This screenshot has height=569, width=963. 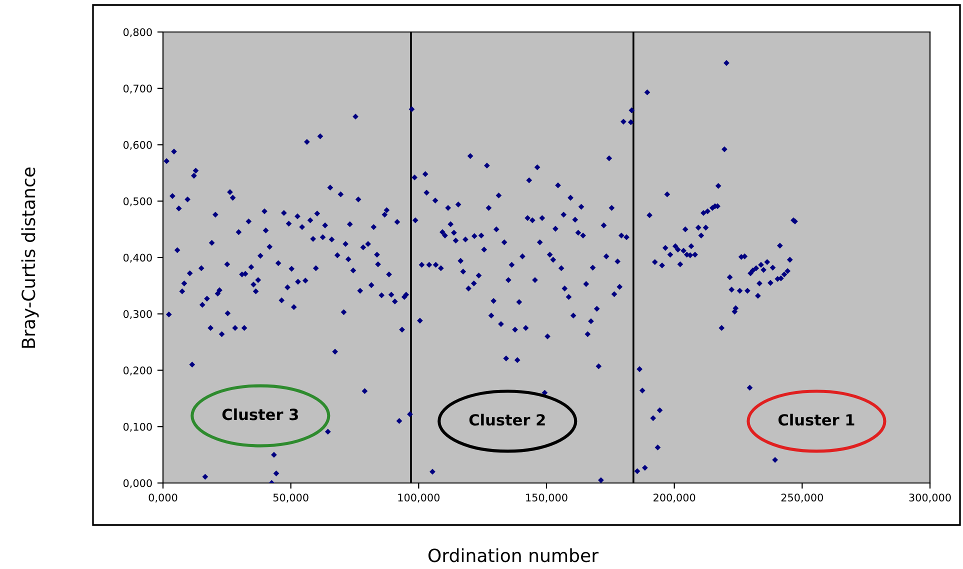 What do you see at coordinates (507, 420) in the screenshot?
I see `annotation: Cluster 2` at bounding box center [507, 420].